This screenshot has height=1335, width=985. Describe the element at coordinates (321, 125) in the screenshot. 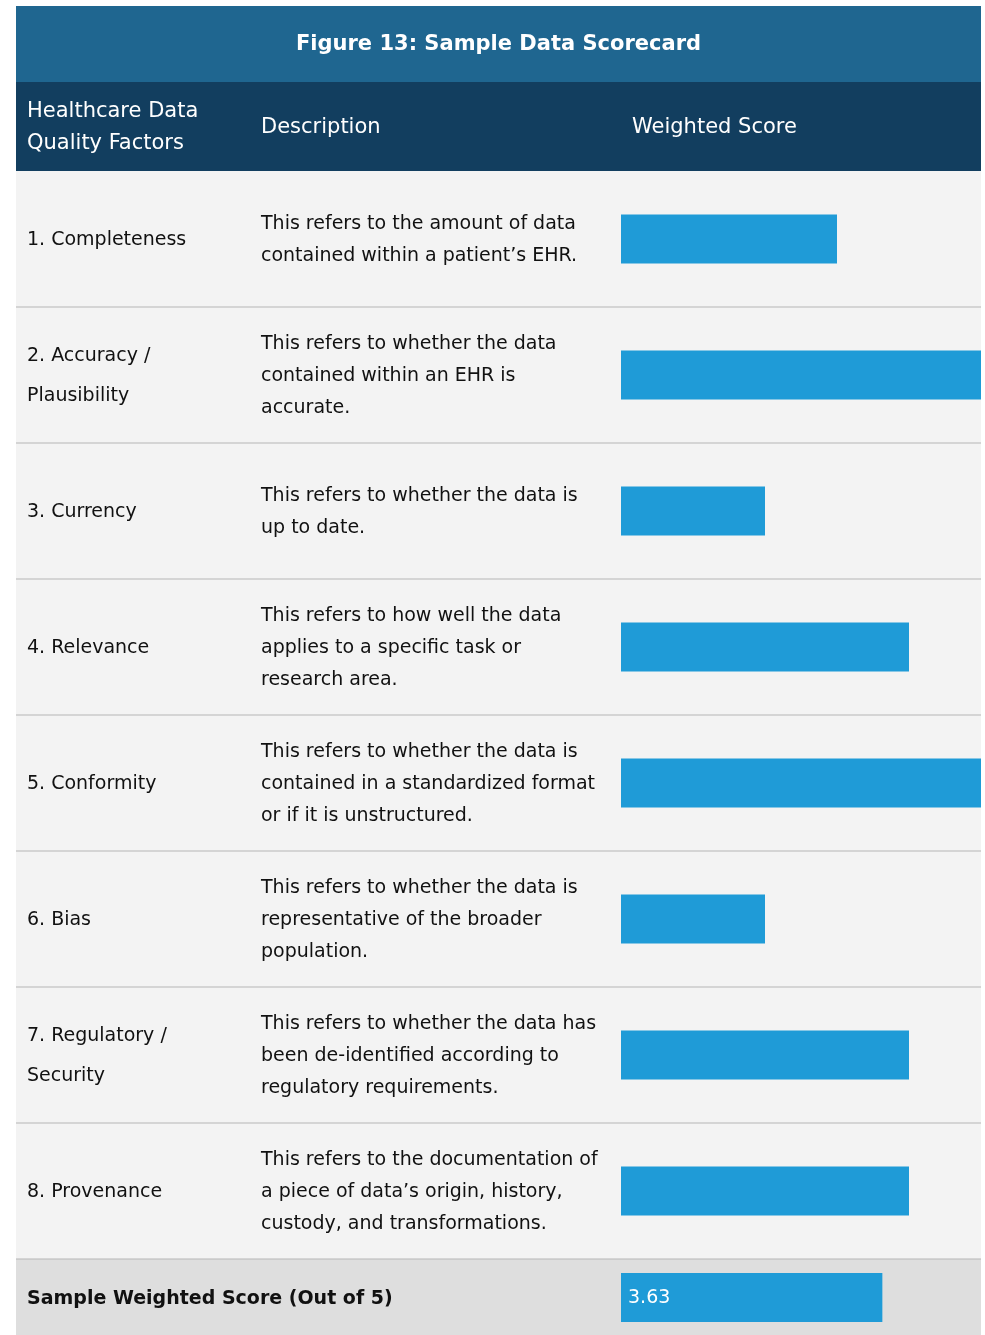

I see `text: Description` at that location.